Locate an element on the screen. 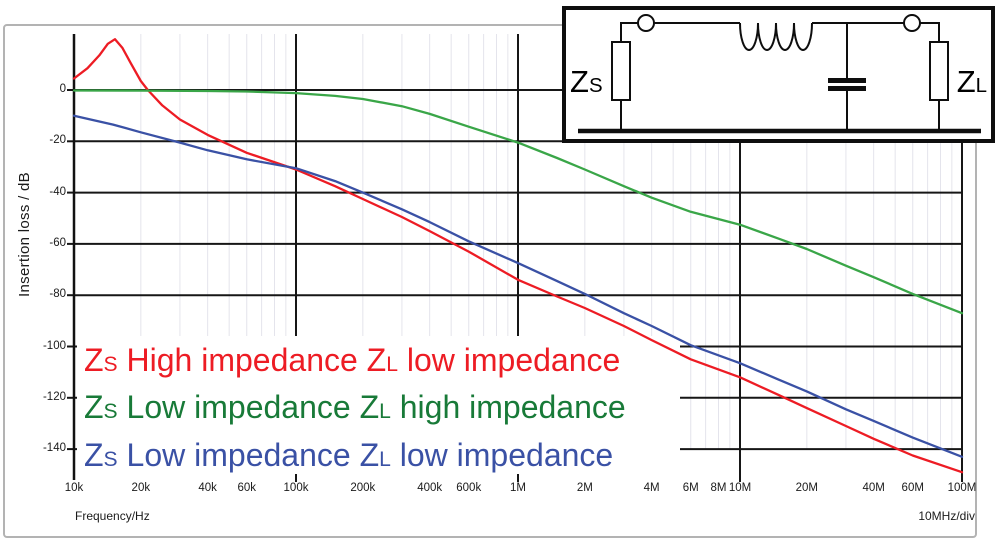 The height and width of the screenshot is (545, 1000). x-tick-label: 10k is located at coordinates (74, 488).